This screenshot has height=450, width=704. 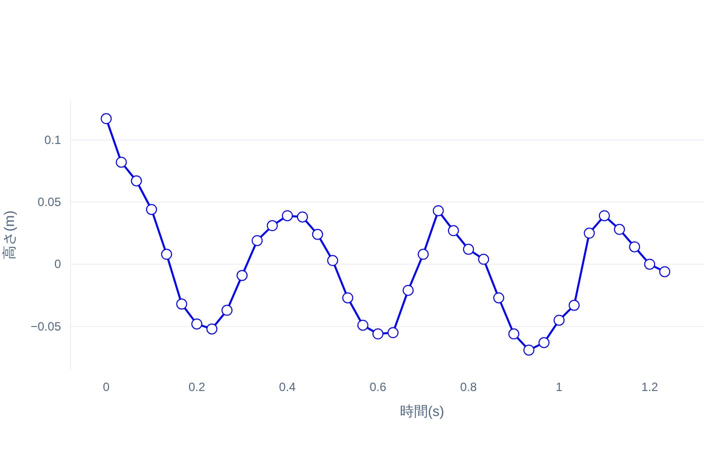 I want to click on x-tick-label: 0.6, so click(x=378, y=387).